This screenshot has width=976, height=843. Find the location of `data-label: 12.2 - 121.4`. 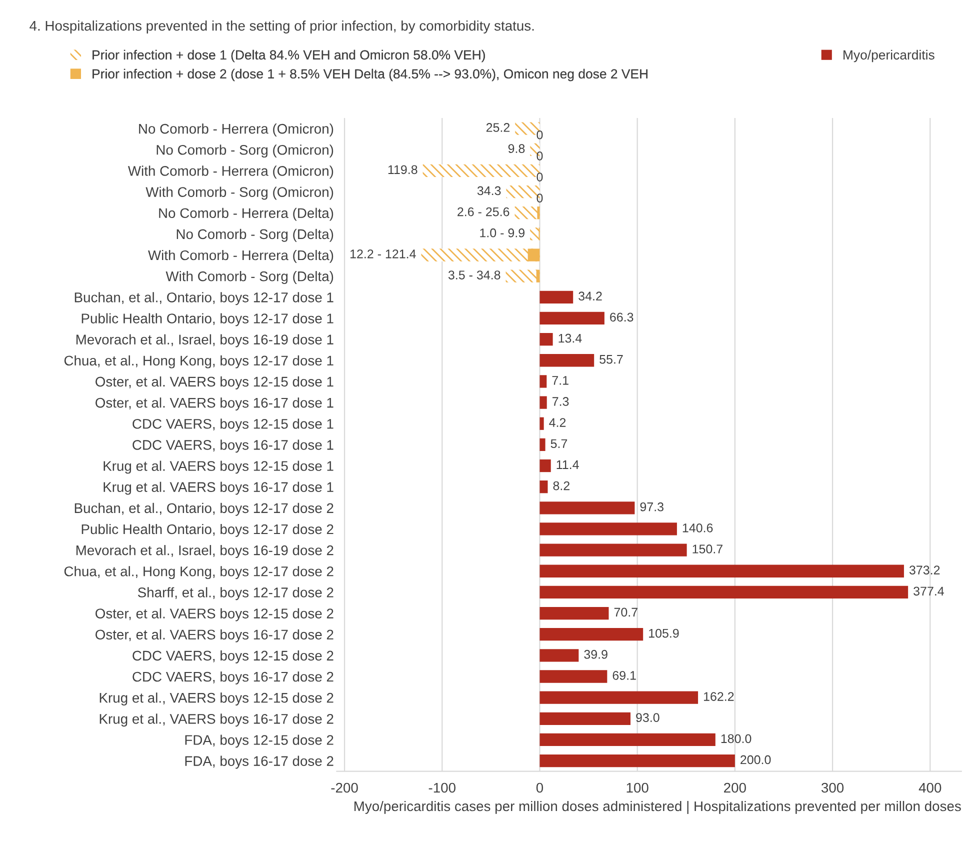

data-label: 12.2 - 121.4 is located at coordinates (383, 254).